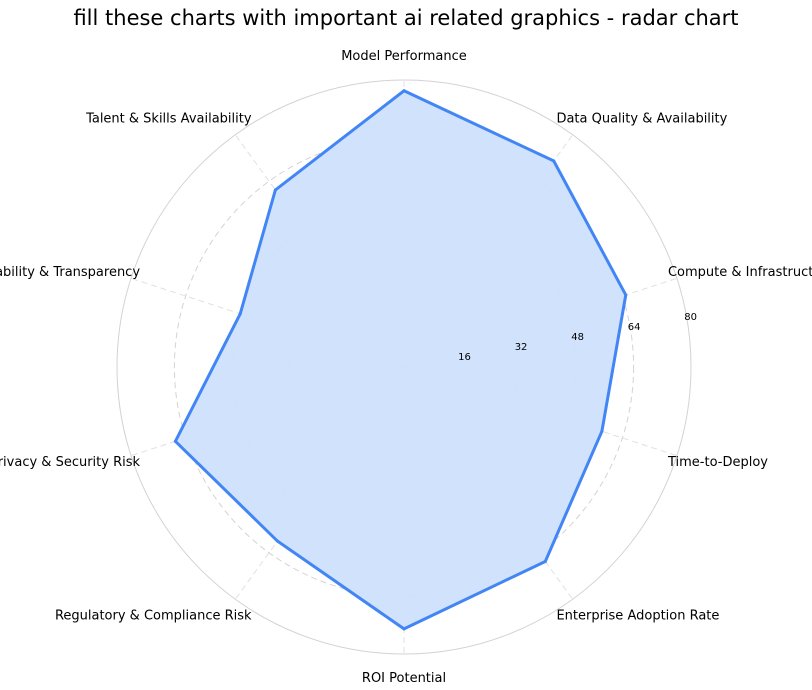 The image size is (812, 690). Describe the element at coordinates (70, 462) in the screenshot. I see `category-label: Privacy & Security Risk` at that location.